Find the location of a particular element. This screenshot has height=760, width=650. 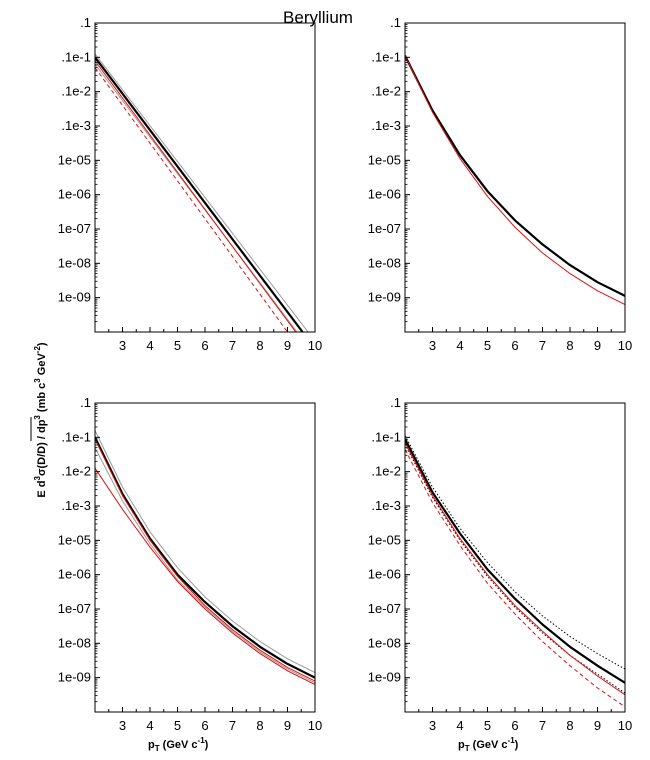

ylabel-sup3: 3 is located at coordinates (37, 380).